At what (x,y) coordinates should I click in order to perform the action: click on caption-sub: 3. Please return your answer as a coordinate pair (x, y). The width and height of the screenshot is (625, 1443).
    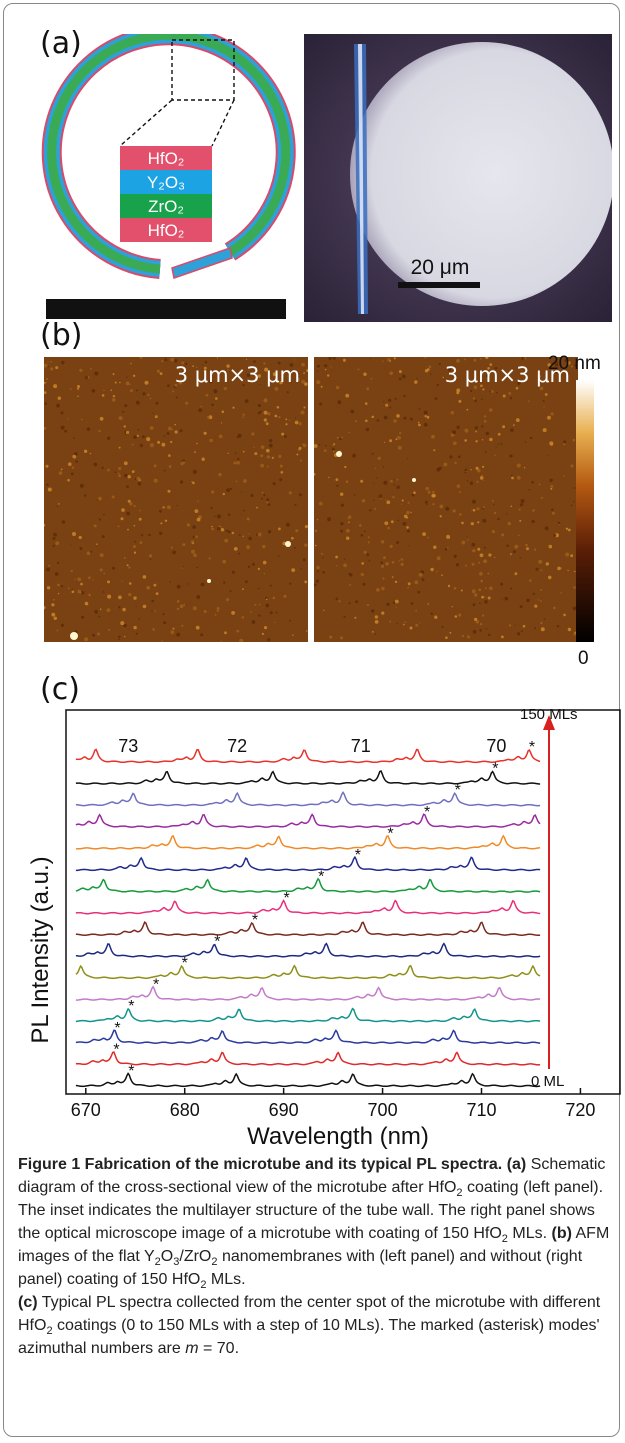
    Looking at the image, I should click on (176, 1262).